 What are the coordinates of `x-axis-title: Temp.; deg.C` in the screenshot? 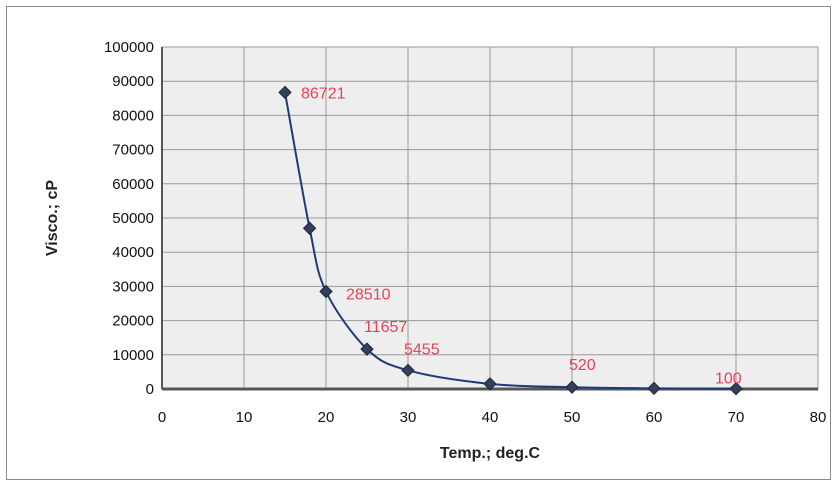 It's located at (490, 453).